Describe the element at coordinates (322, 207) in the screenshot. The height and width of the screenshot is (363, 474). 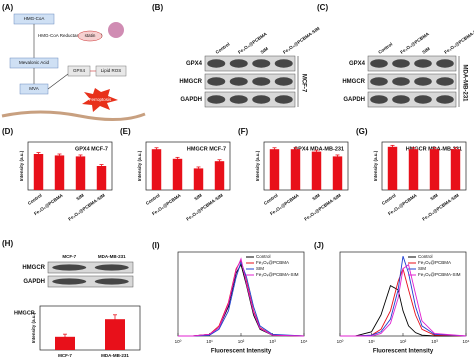
I see `x-tick-label: Fe₃O₄@PCBMA-SIM` at that location.